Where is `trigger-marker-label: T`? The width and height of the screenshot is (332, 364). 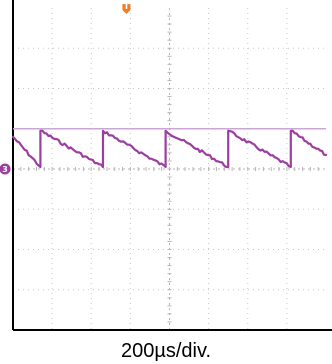
trigger-marker-label: T is located at coordinates (127, 6).